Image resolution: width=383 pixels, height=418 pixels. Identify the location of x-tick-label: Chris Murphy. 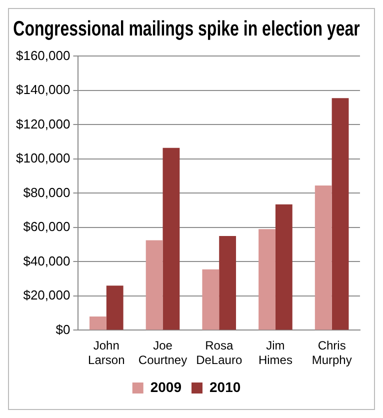
(332, 353).